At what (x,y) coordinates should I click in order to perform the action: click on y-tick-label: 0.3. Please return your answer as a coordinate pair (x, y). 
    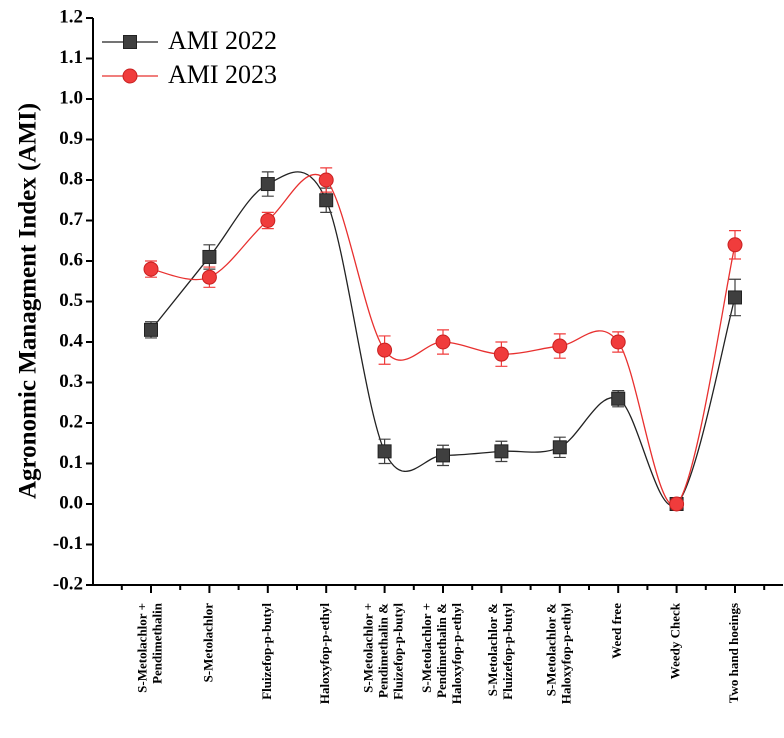
    Looking at the image, I should click on (71, 381).